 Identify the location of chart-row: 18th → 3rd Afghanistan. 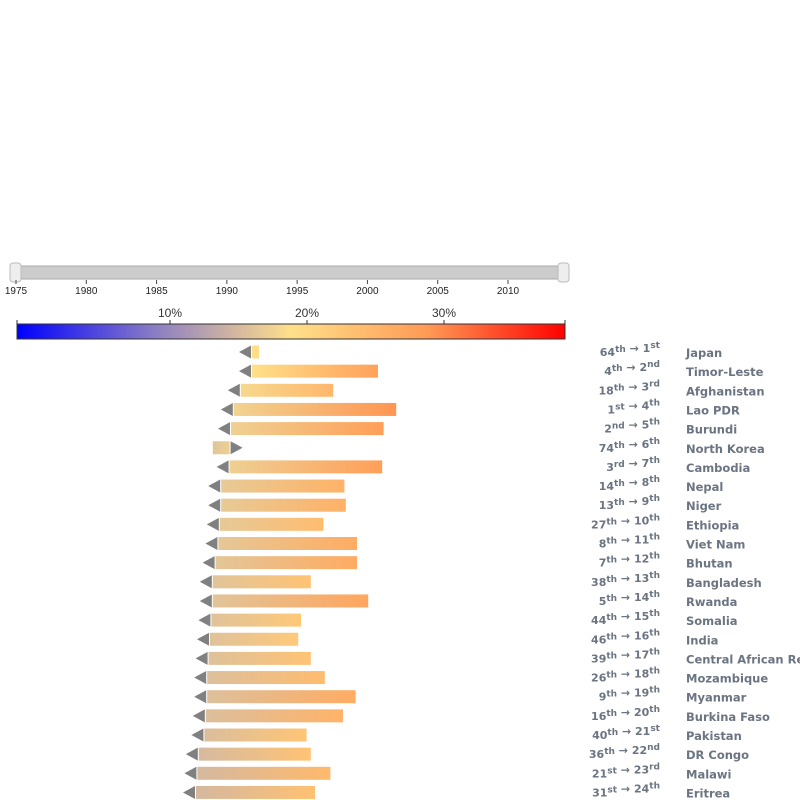
(496, 388).